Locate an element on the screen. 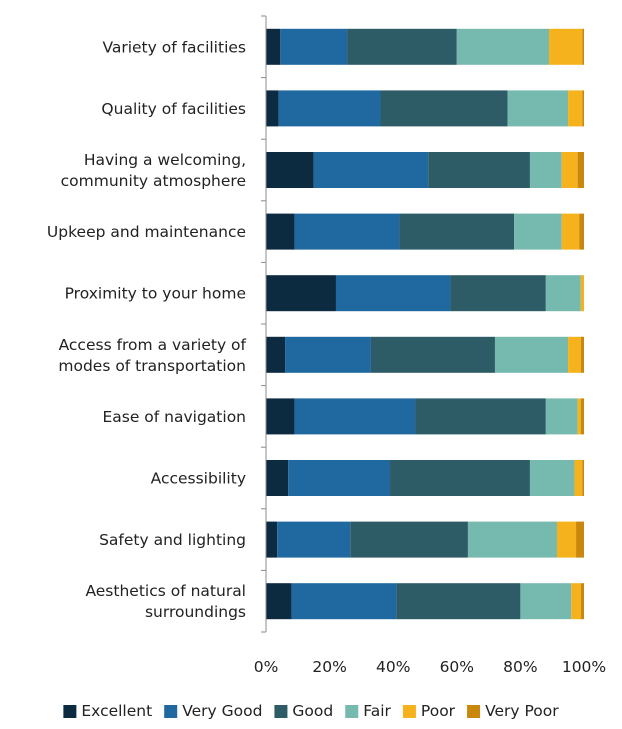 The height and width of the screenshot is (729, 622). x-tick-label: 40% is located at coordinates (393, 667).